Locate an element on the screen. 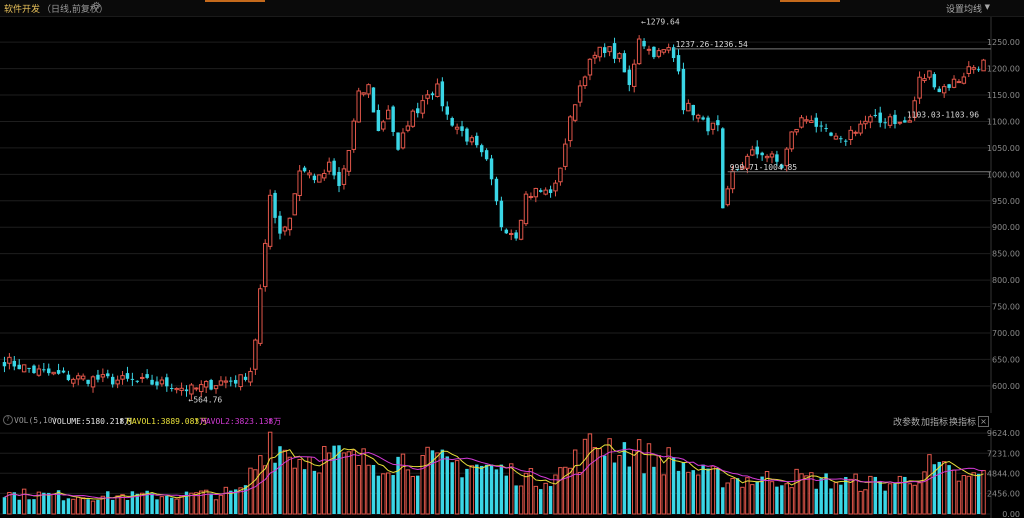 The image size is (1024, 518). add-indicator-button: 加指标 is located at coordinates (935, 423).